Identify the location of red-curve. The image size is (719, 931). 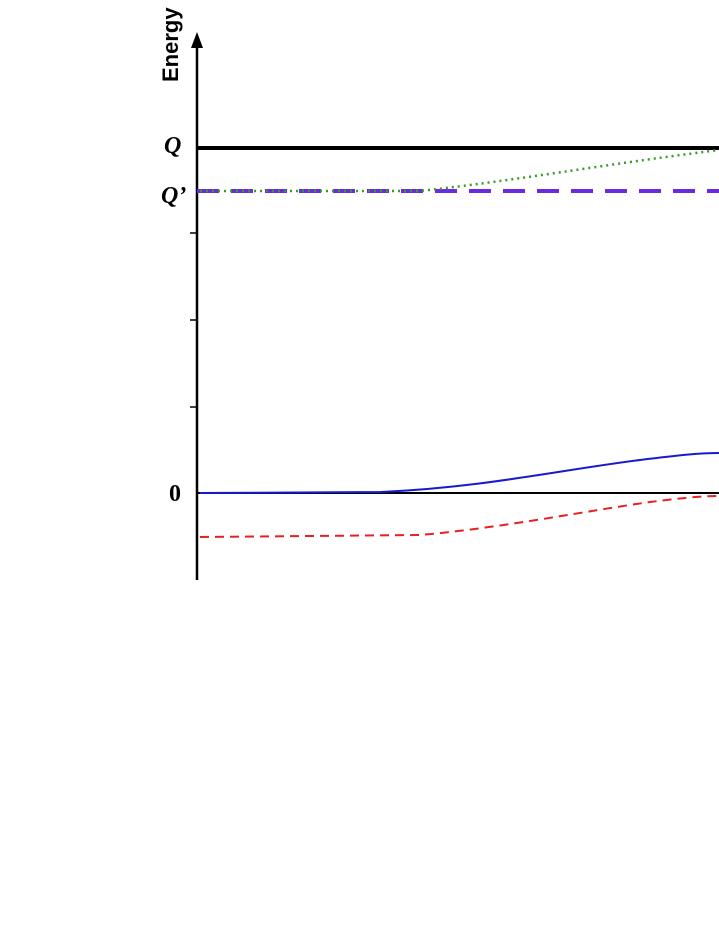
(459, 516).